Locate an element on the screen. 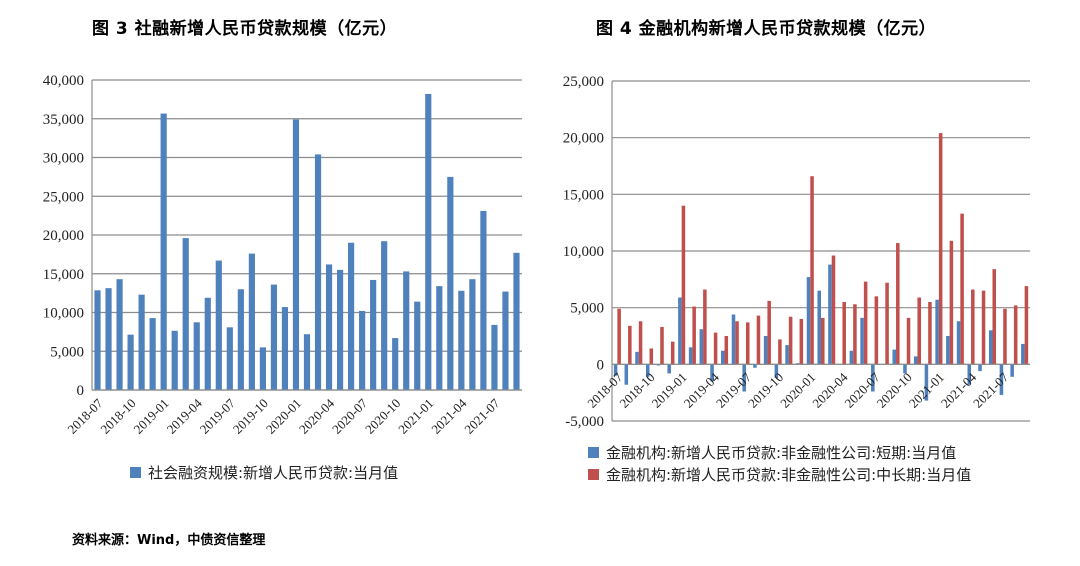 This screenshot has width=1080, height=566. x-tick-label: 2019-10 is located at coordinates (765, 390).